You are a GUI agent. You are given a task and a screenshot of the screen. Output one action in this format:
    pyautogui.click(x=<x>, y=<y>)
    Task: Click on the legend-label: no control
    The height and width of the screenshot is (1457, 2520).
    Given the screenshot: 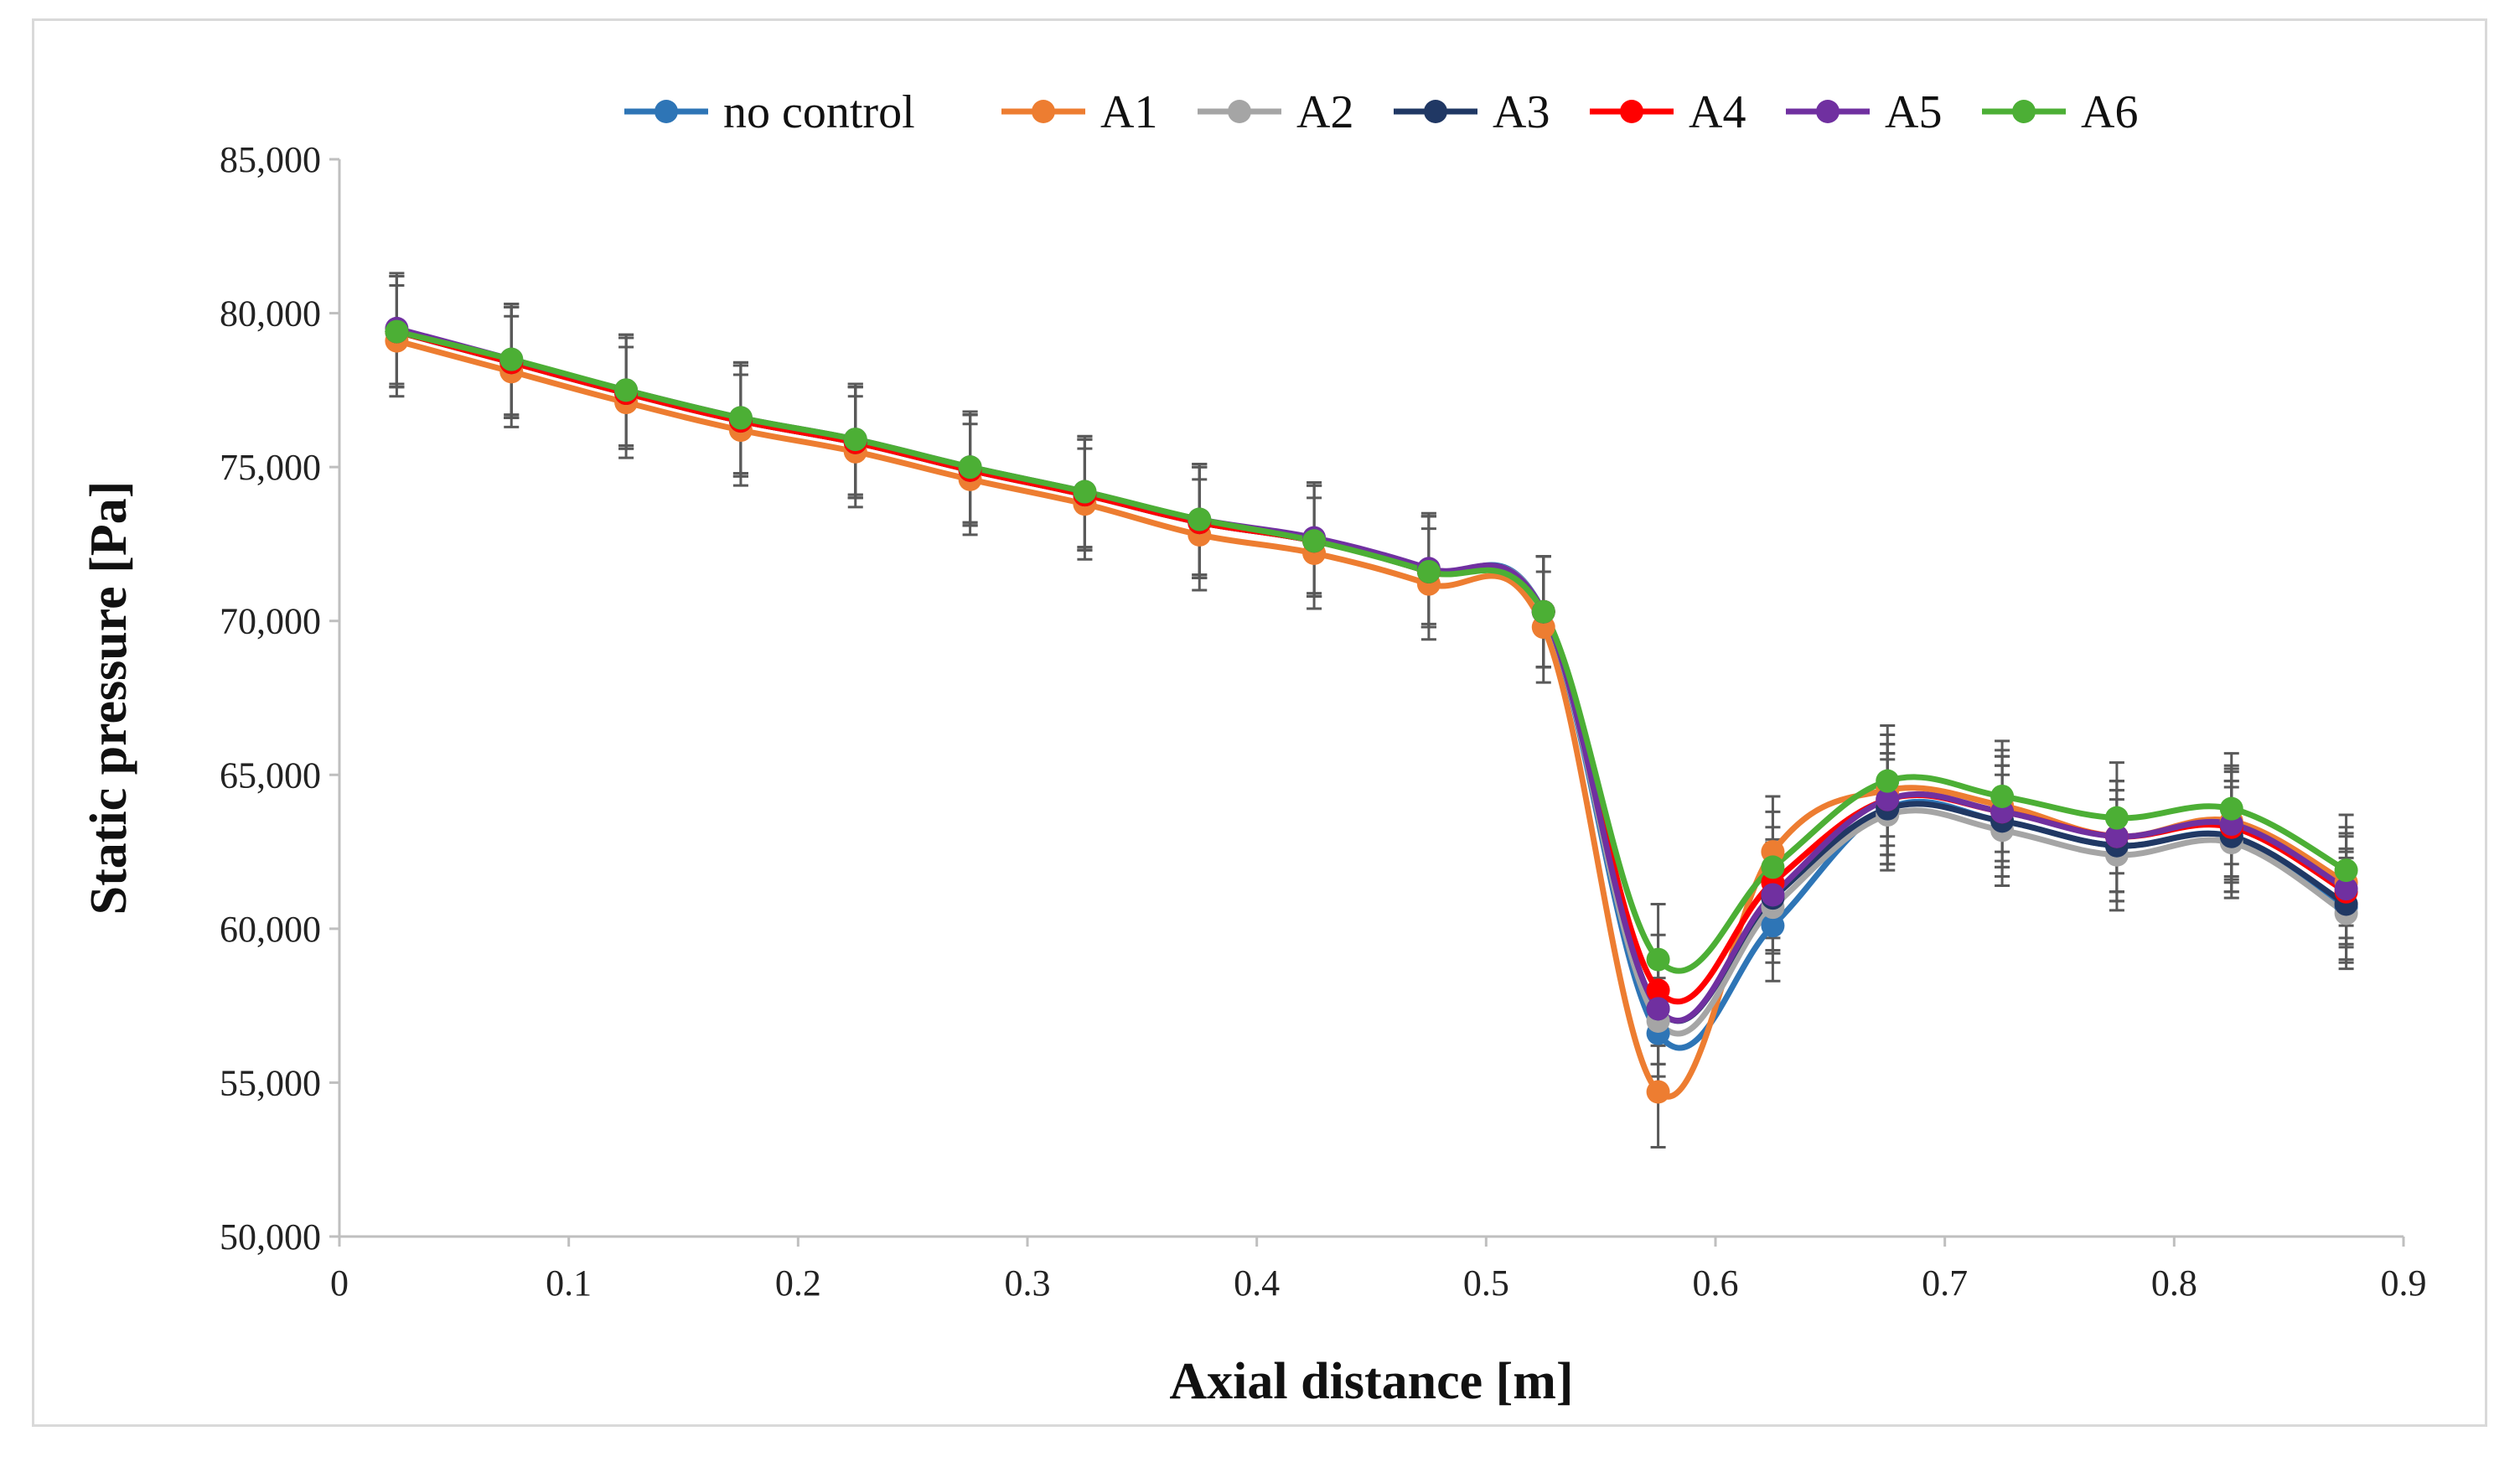 What is the action you would take?
    pyautogui.click(x=819, y=112)
    